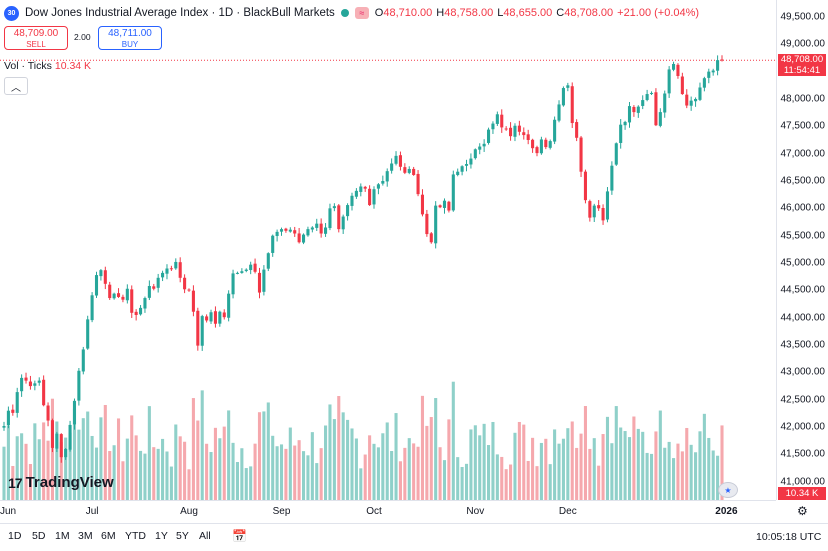  I want to click on price-tick: 41,500.00, so click(803, 454).